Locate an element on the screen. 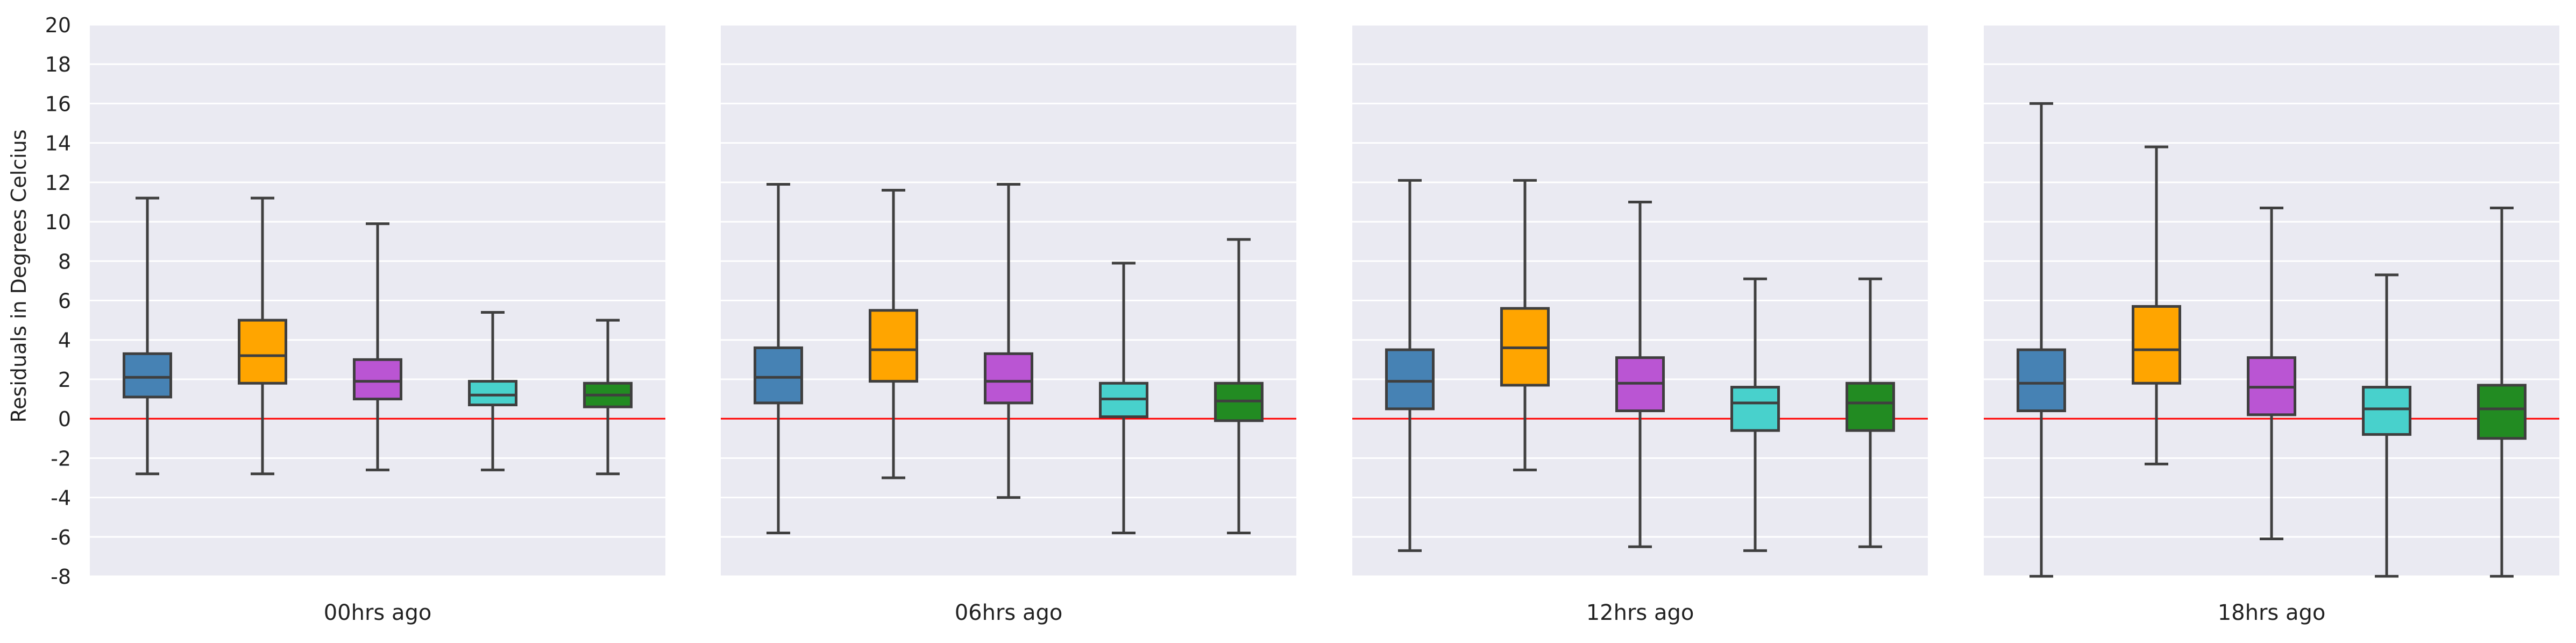 This screenshot has width=2576, height=643. x-axis-label: 12hrs ago is located at coordinates (1640, 612).